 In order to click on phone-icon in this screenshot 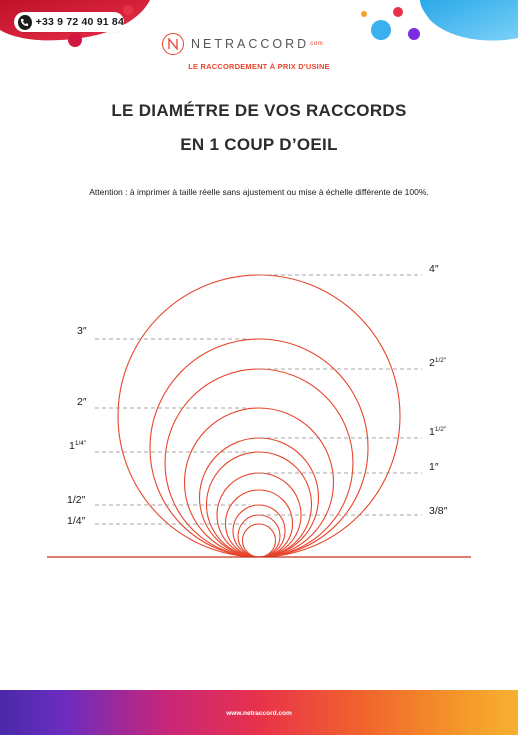, I will do `click(25, 22)`.